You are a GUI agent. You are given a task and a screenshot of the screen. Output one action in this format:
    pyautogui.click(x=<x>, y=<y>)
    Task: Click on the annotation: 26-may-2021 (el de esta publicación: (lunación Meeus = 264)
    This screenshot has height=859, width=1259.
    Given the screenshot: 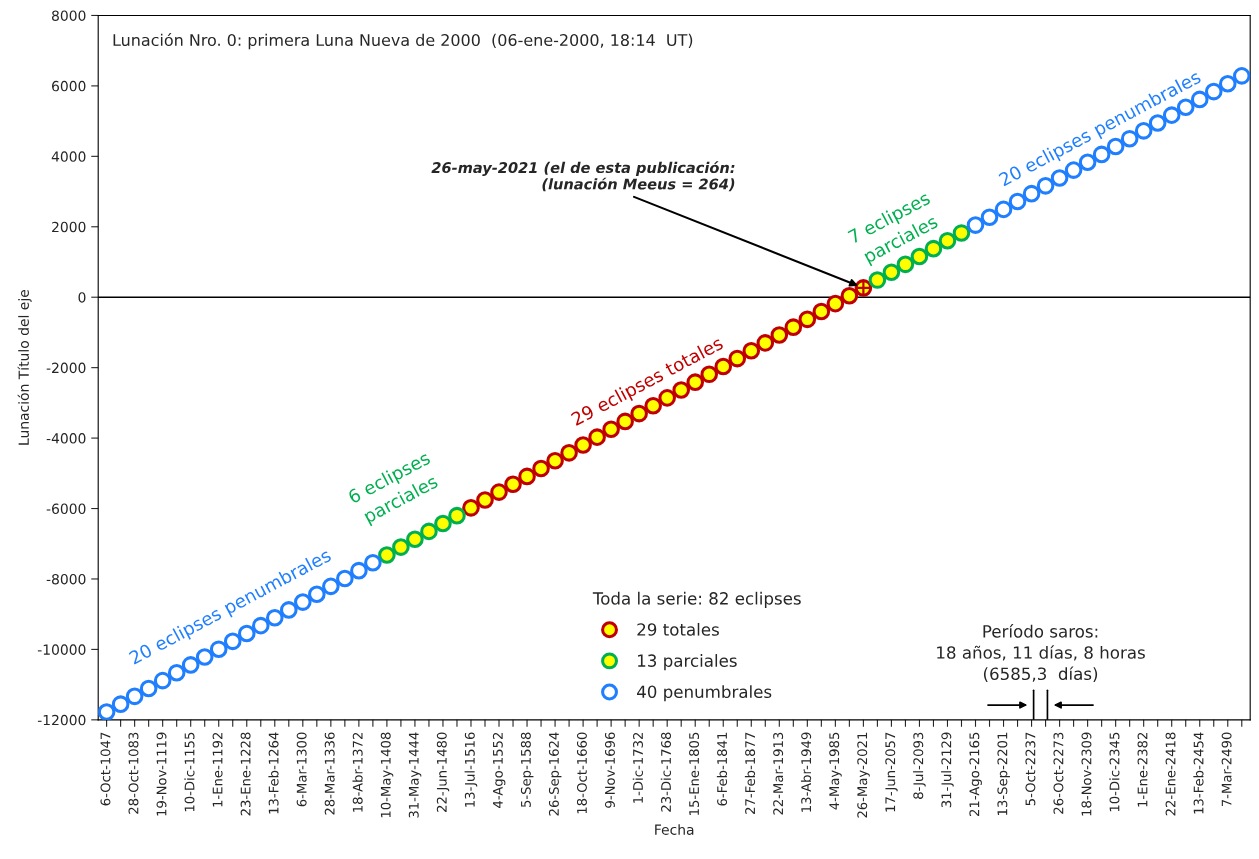 What is the action you would take?
    pyautogui.click(x=583, y=176)
    